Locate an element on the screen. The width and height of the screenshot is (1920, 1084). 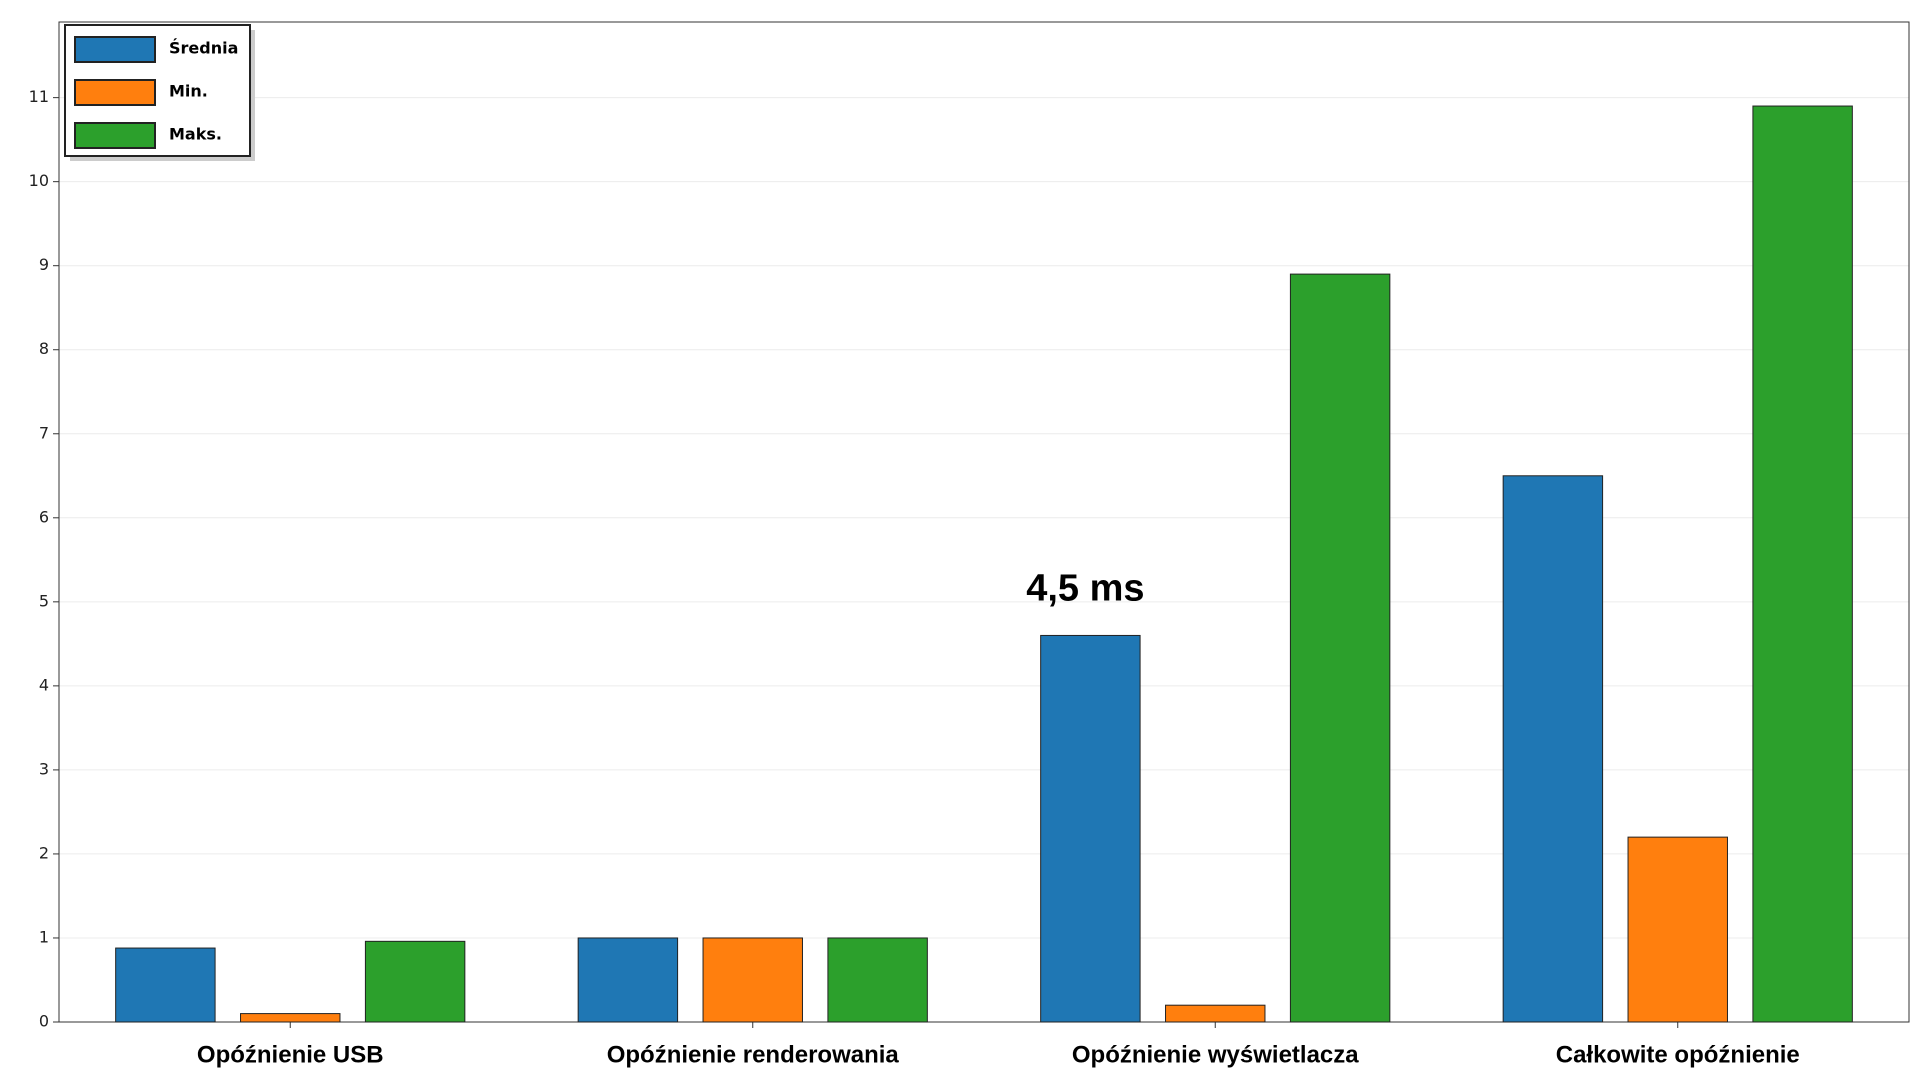
y-tick-label: 5 is located at coordinates (44, 600).